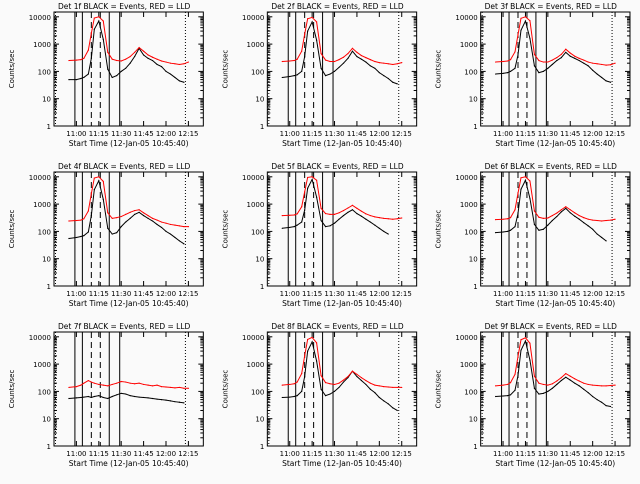 This screenshot has width=640, height=484. I want to click on y-tick-label: 10, so click(46, 100).